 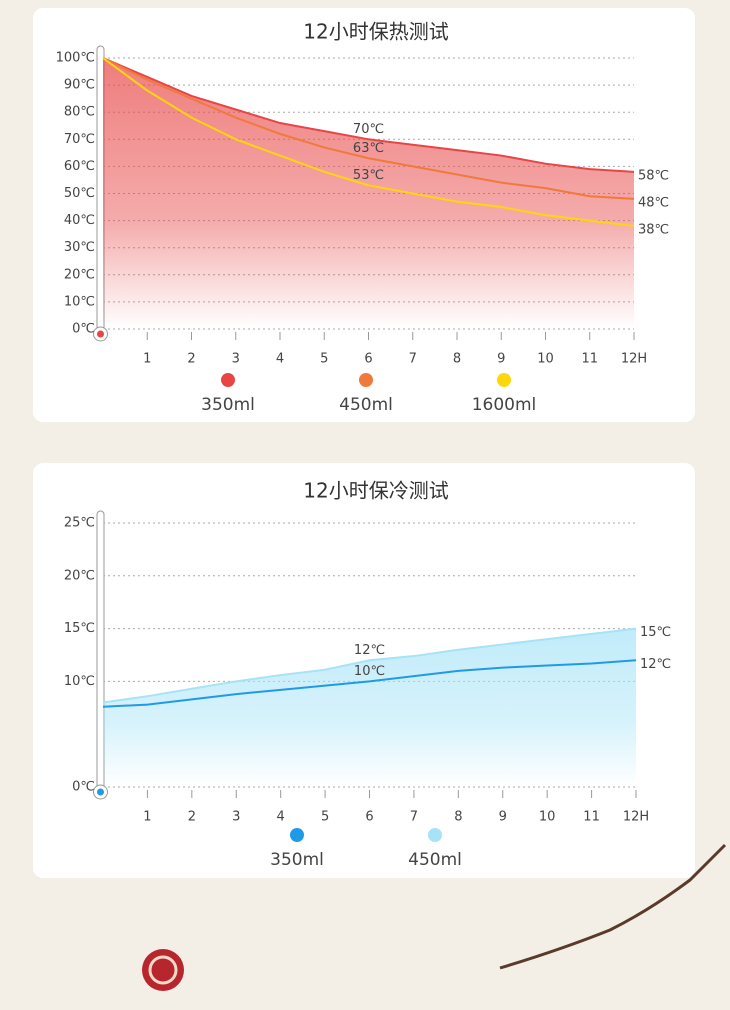 What do you see at coordinates (368, 148) in the screenshot?
I see `value-label: 63℃` at bounding box center [368, 148].